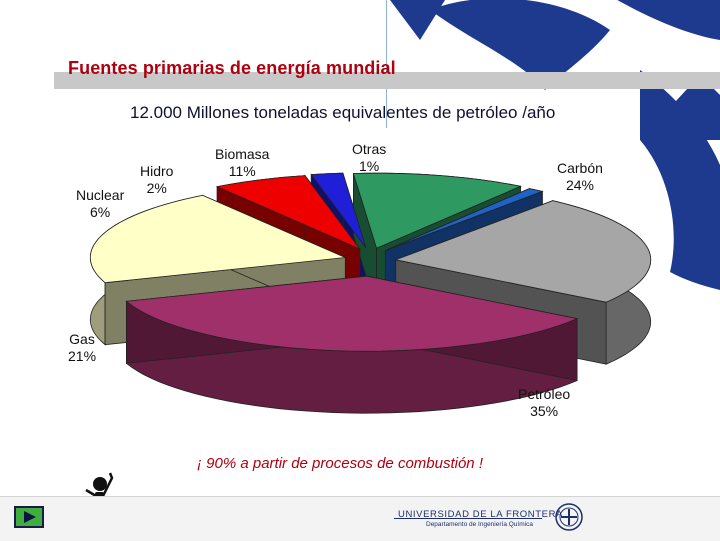 This screenshot has height=541, width=720. I want to click on pie-slice-petróleo, so click(352, 313).